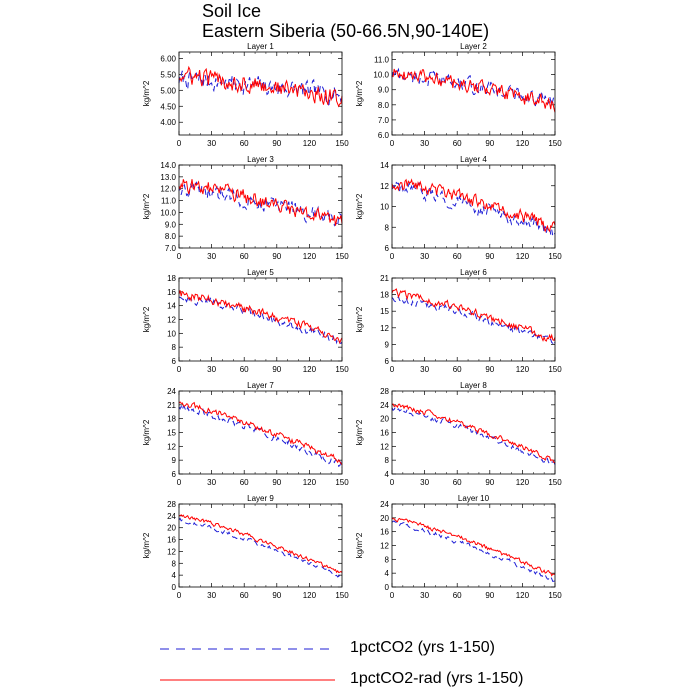 This screenshot has height=700, width=700. I want to click on y-tick-label: 16, so click(384, 532).